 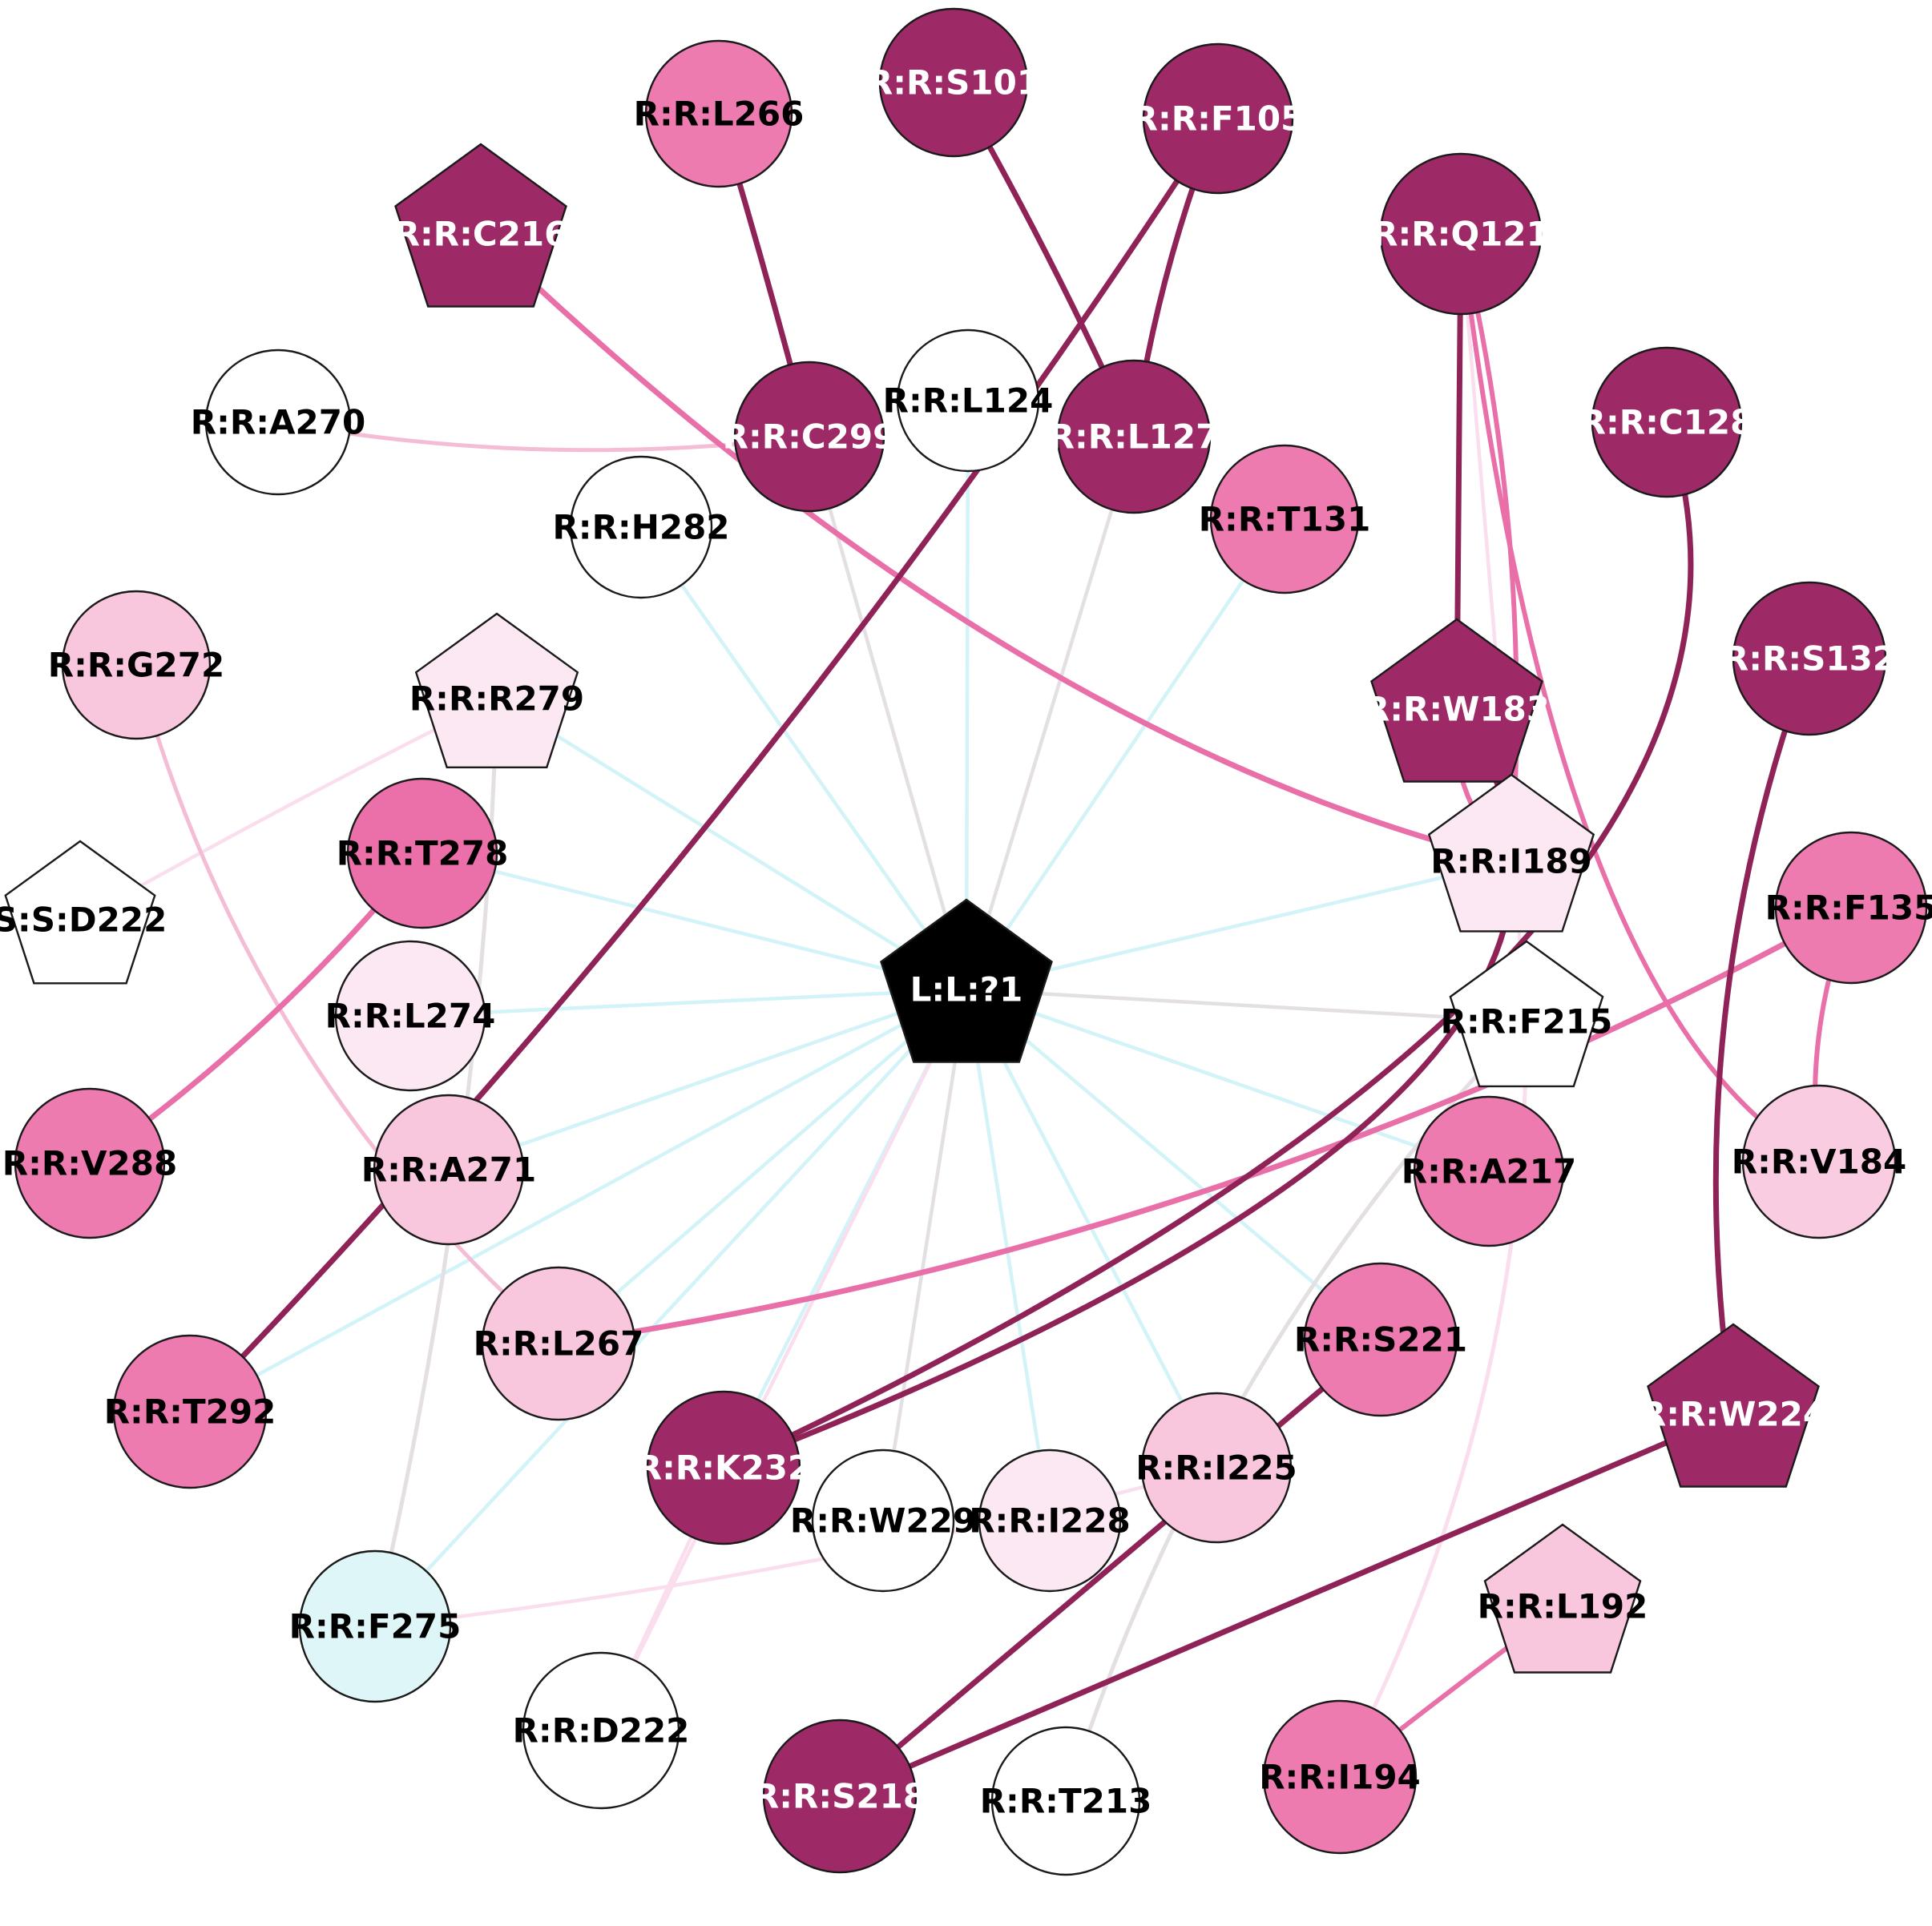 I want to click on node-C216: R:R:C216, so click(x=481, y=226).